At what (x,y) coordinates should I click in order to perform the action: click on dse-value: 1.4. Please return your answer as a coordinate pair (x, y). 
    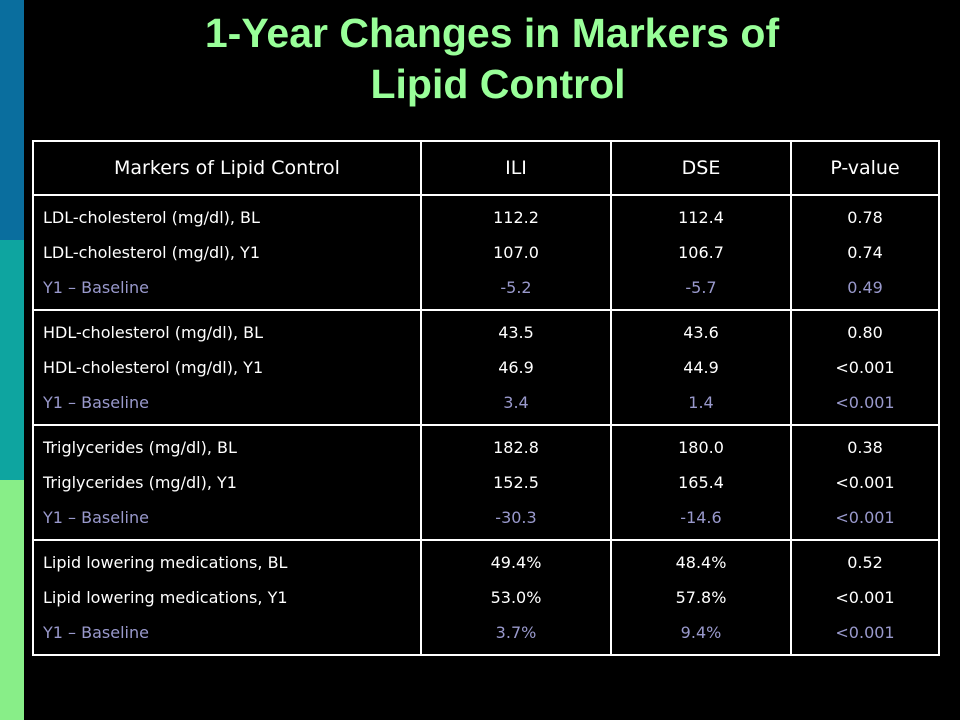
    Looking at the image, I should click on (701, 402).